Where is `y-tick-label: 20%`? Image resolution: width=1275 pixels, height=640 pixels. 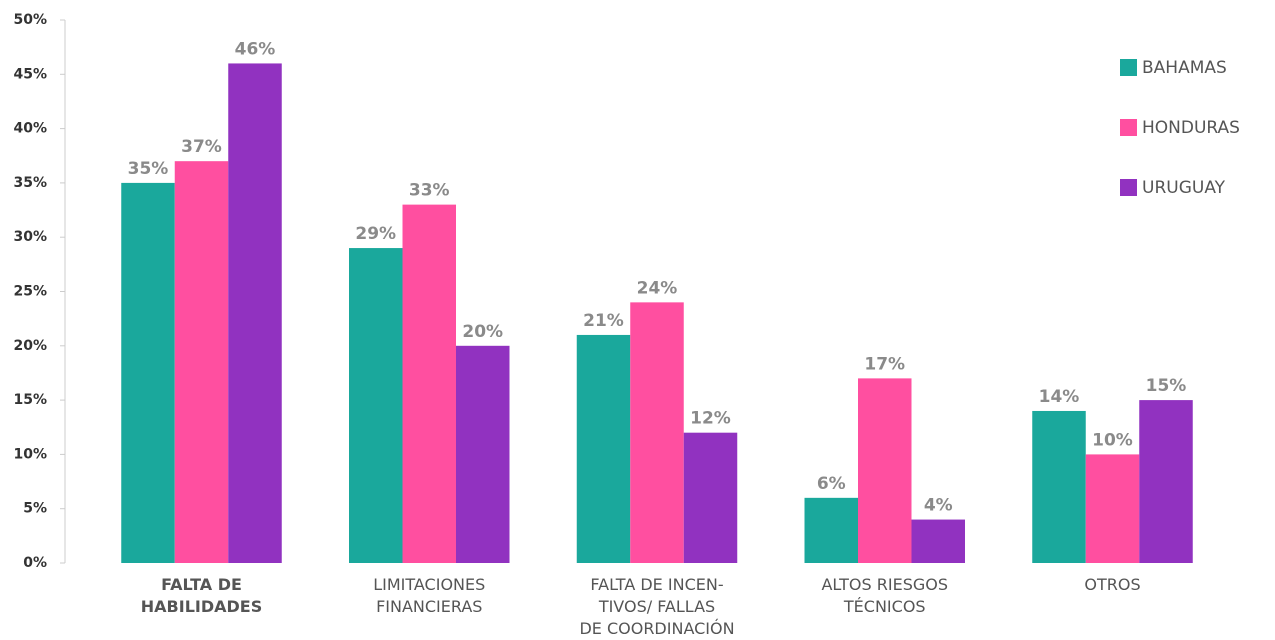
y-tick-label: 20% is located at coordinates (30, 346).